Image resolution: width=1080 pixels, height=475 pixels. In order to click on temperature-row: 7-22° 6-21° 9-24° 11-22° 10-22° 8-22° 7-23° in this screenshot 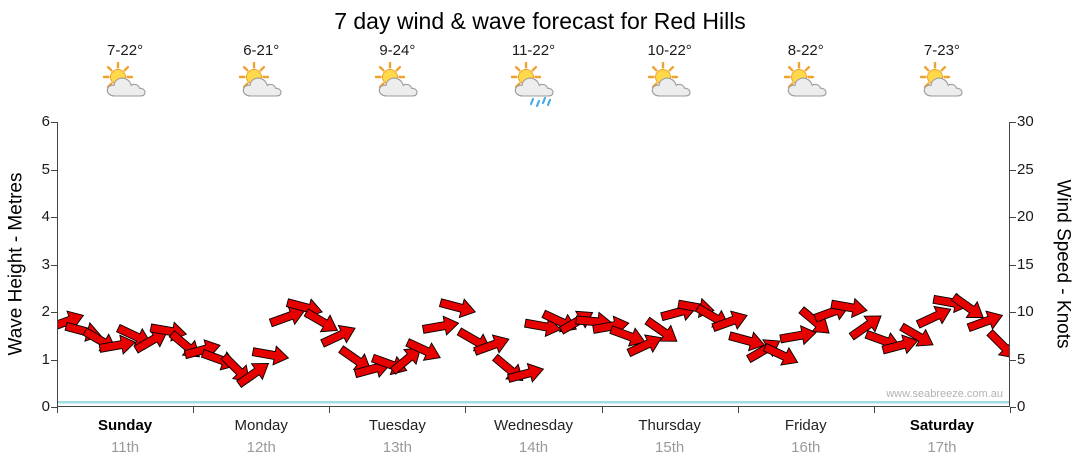, I will do `click(533, 50)`.